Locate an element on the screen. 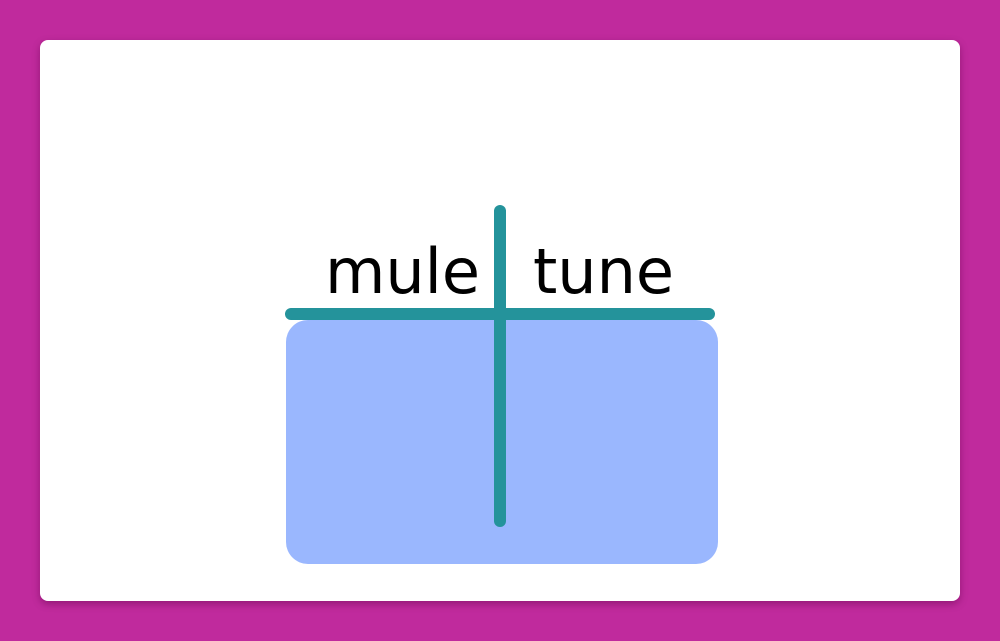 The height and width of the screenshot is (641, 1000). column-header-right: tune is located at coordinates (604, 271).